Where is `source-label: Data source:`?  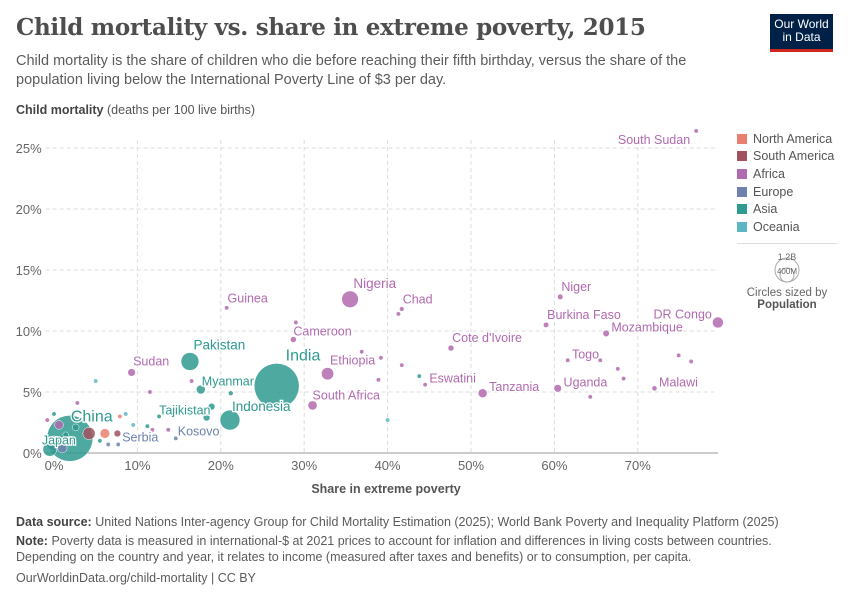
source-label: Data source: is located at coordinates (54, 522).